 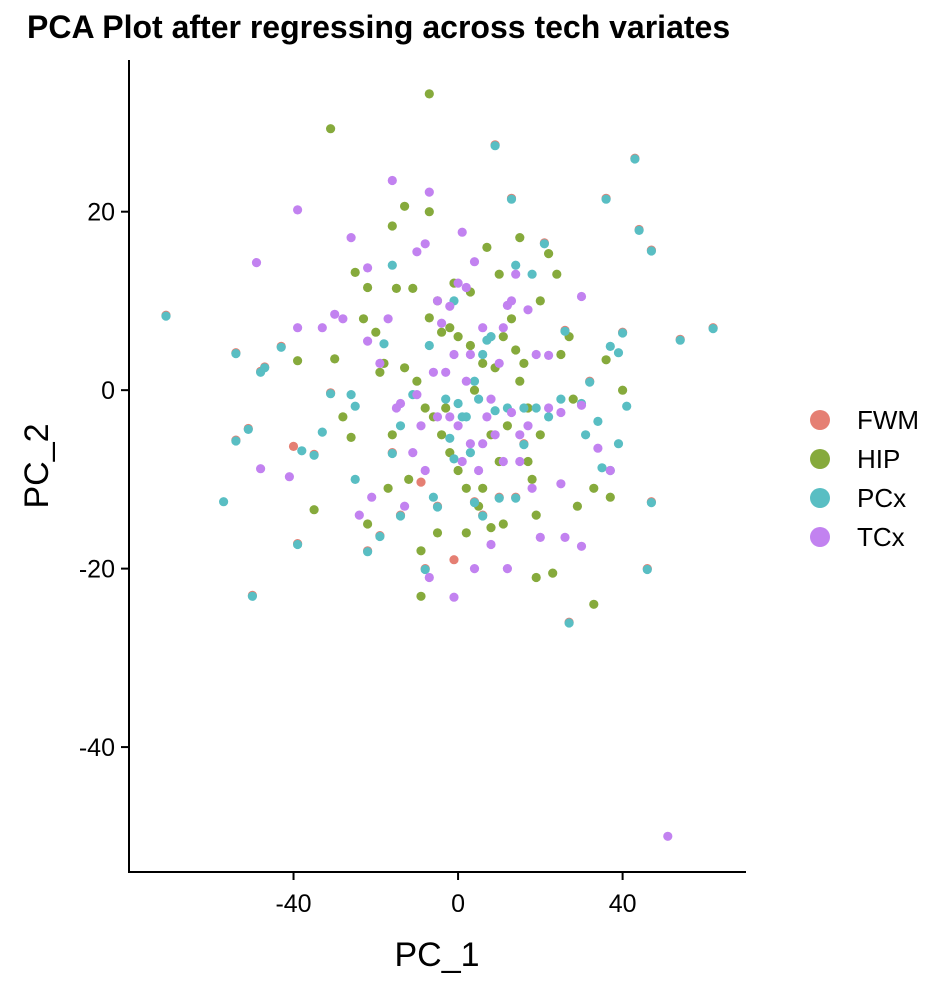 What do you see at coordinates (623, 904) in the screenshot?
I see `x-tick-label: 40` at bounding box center [623, 904].